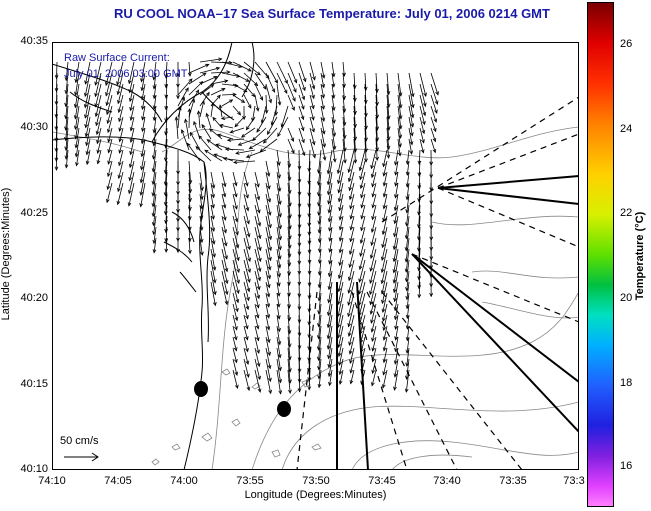 The width and height of the screenshot is (651, 511). What do you see at coordinates (81, 457) in the screenshot?
I see `scale-arrow` at bounding box center [81, 457].